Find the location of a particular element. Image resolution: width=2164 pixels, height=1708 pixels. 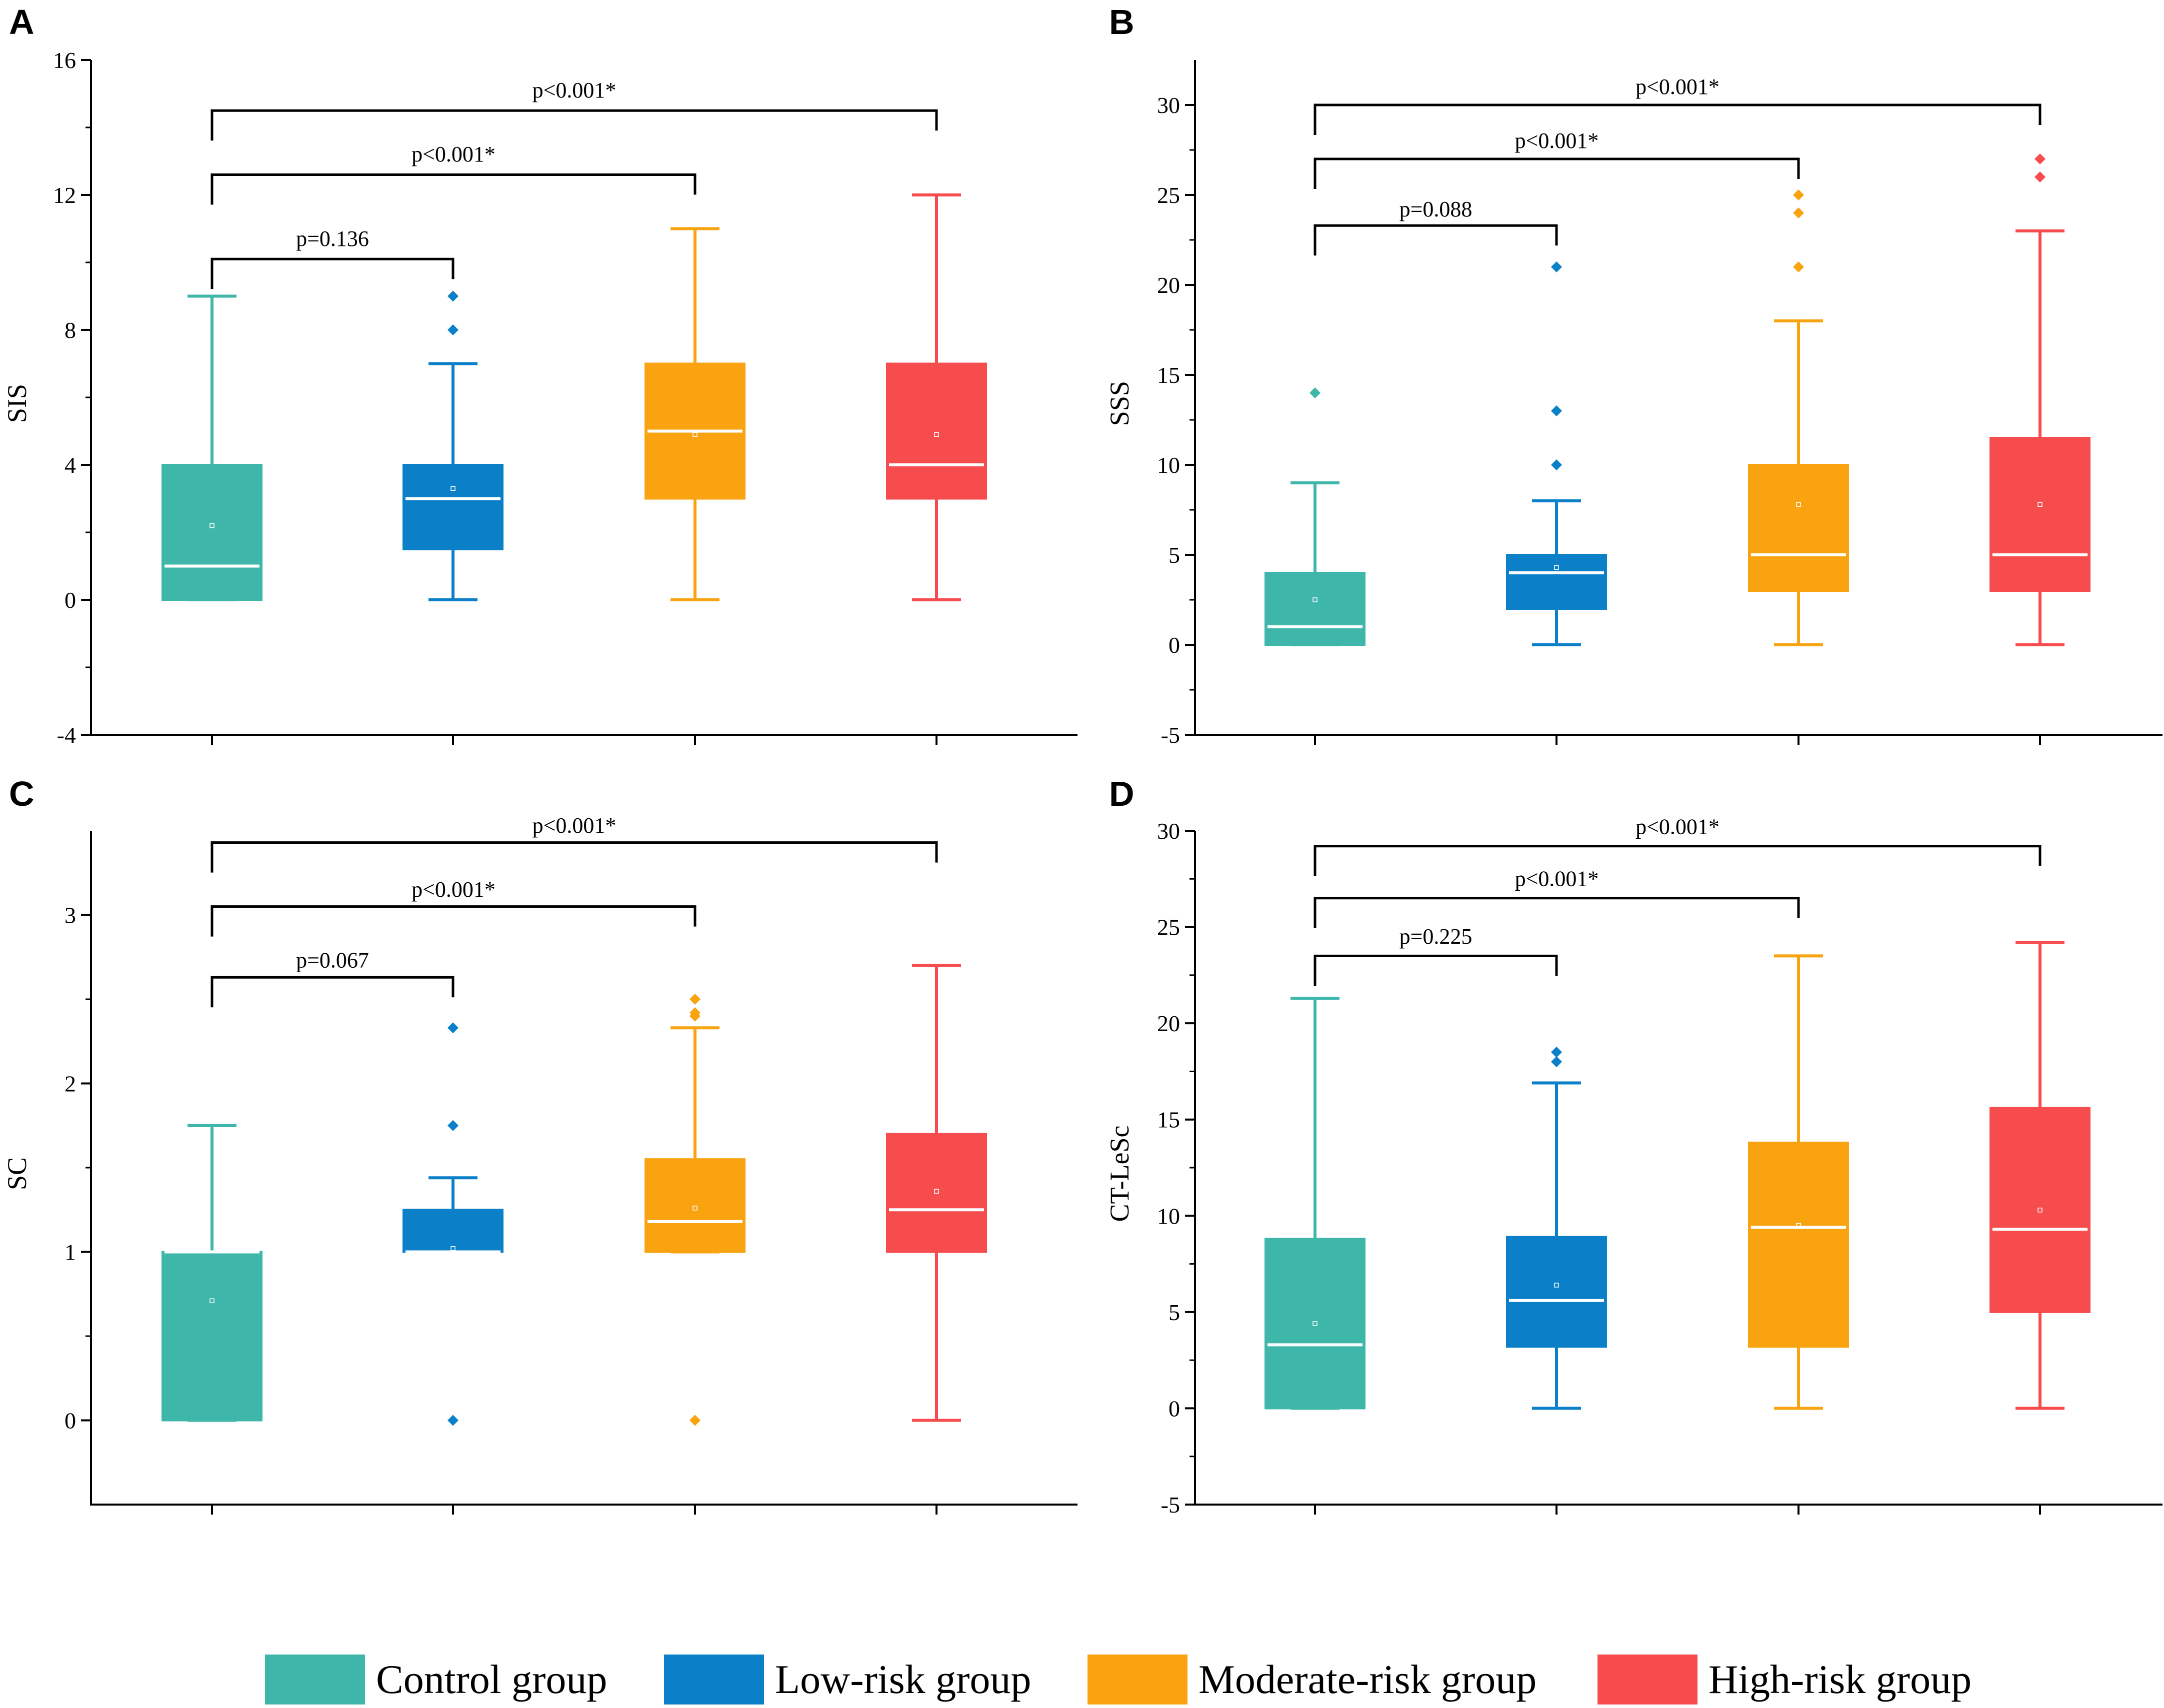

y-tick-label: 4 is located at coordinates (70, 465).